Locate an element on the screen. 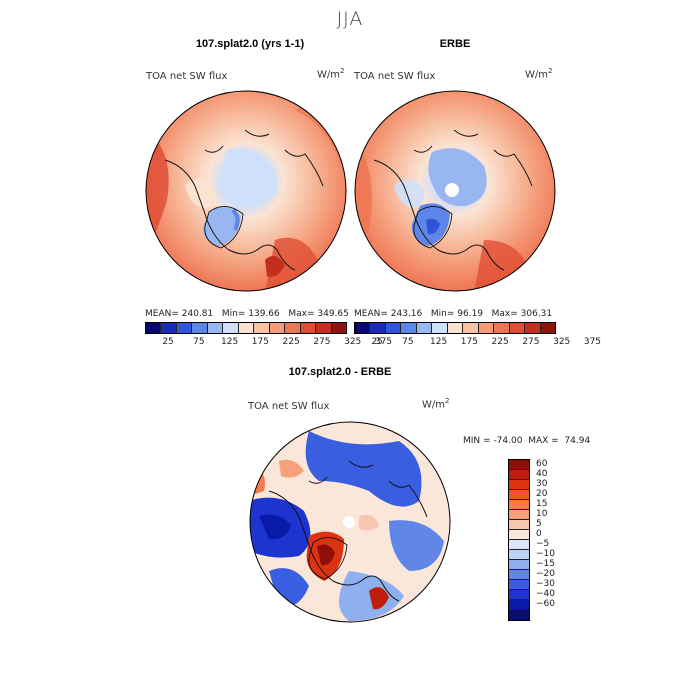  colorbar-tick-label: −20 is located at coordinates (545, 574).